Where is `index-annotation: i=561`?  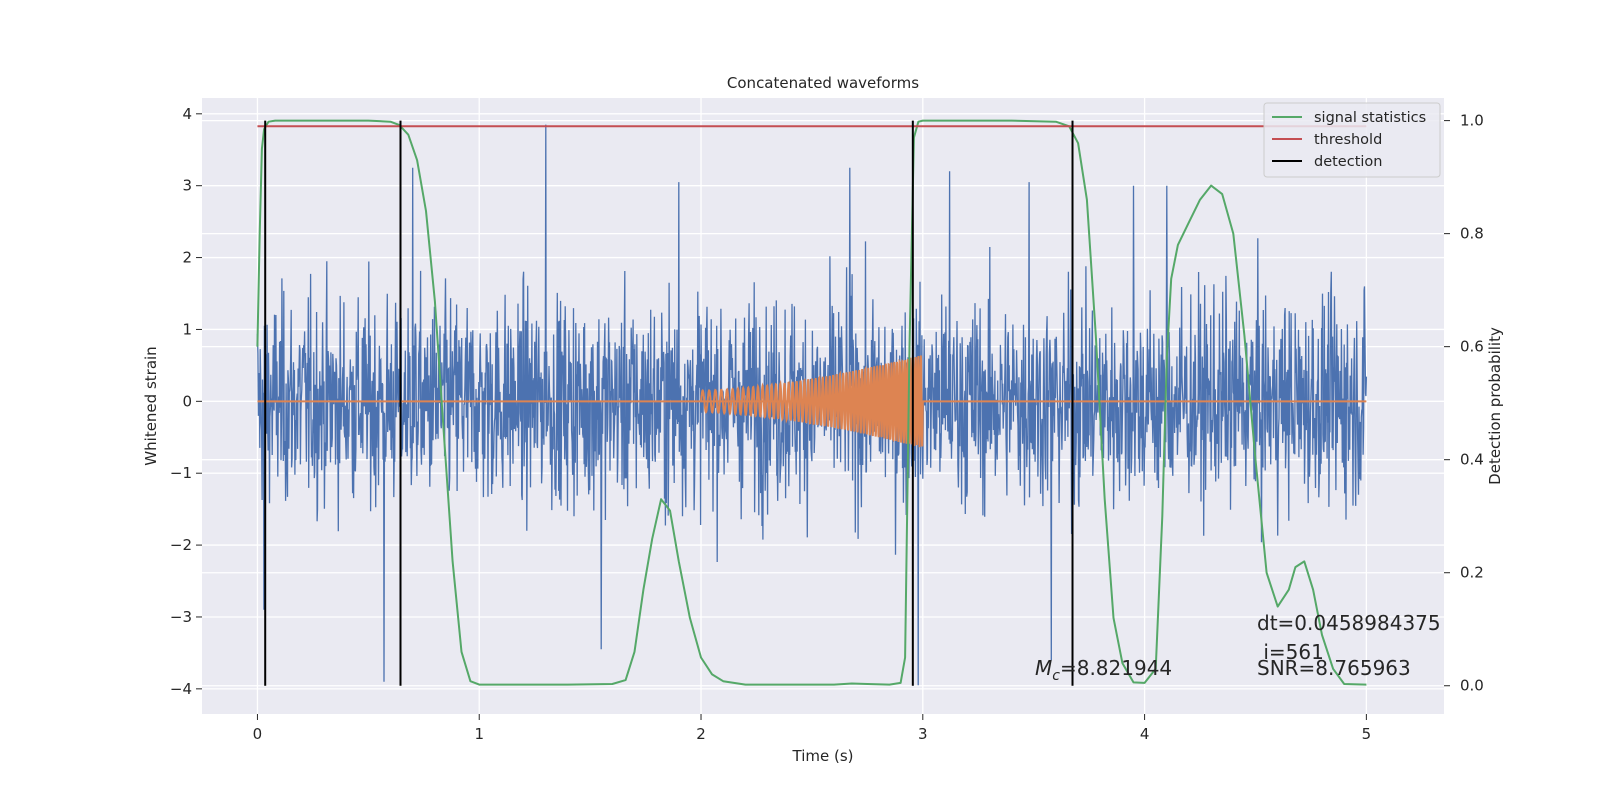
index-annotation: i=561 is located at coordinates (1290, 652).